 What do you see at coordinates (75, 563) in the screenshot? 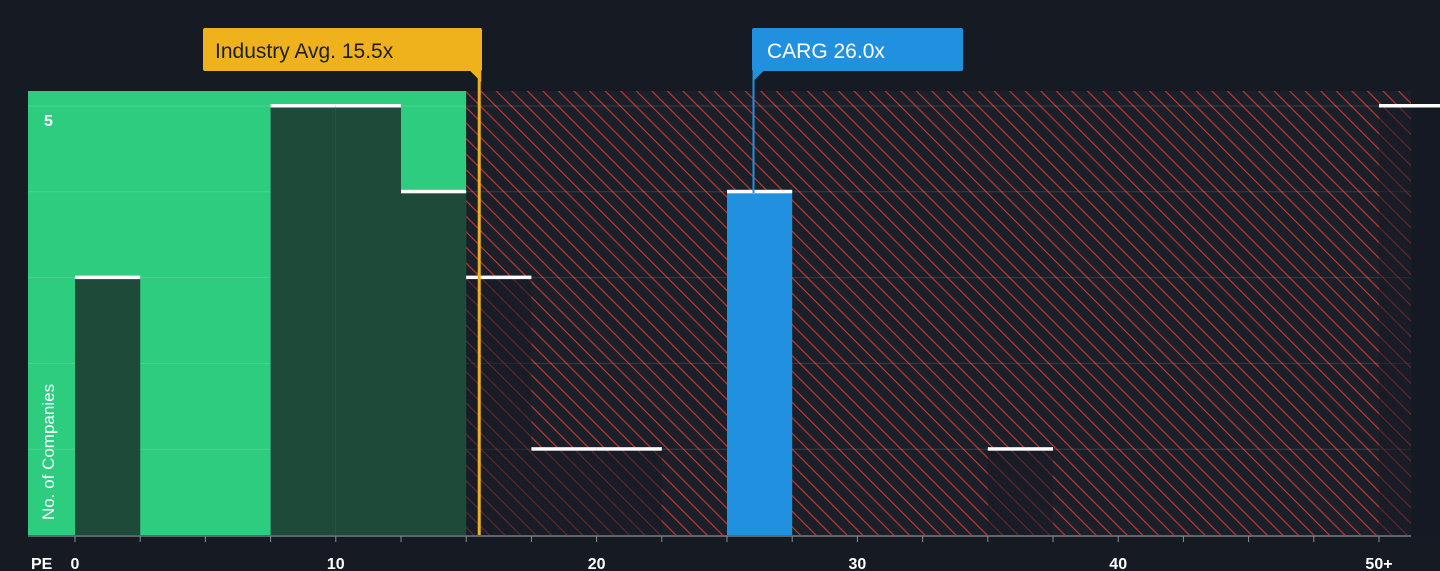
I see `x-tick-label: 0` at bounding box center [75, 563].